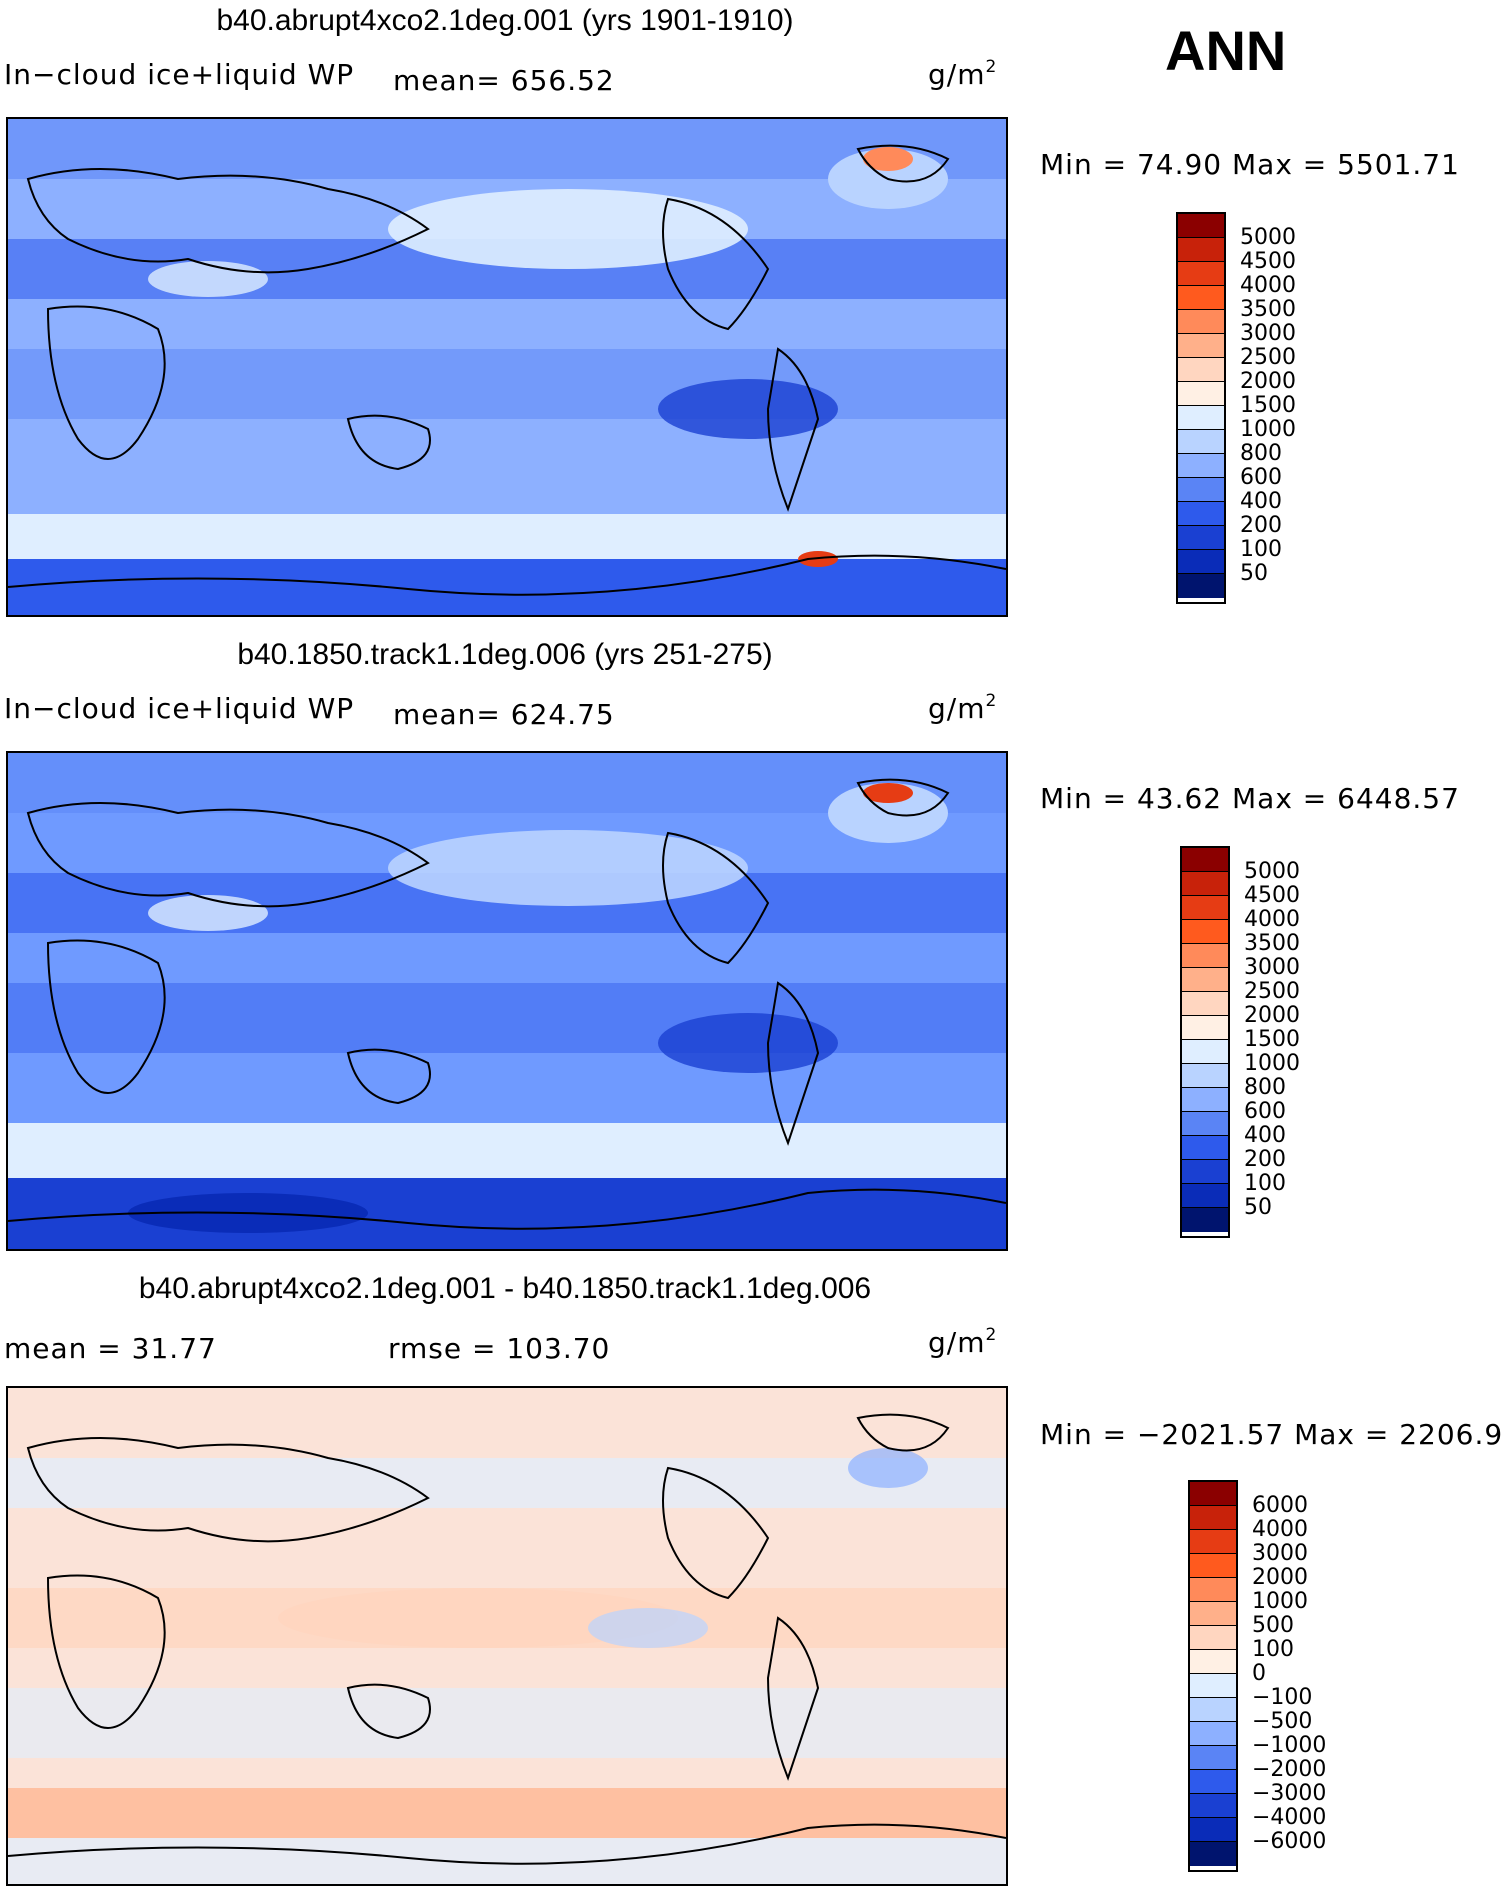  Describe the element at coordinates (1282, 1697) in the screenshot. I see `panel3-colorbar-label: −100` at that location.